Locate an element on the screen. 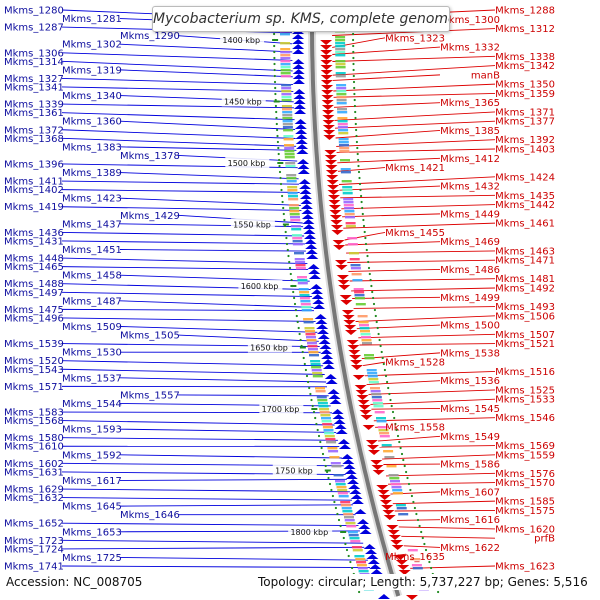  reverse-gene-label: Mkms_1576 is located at coordinates (525, 474).